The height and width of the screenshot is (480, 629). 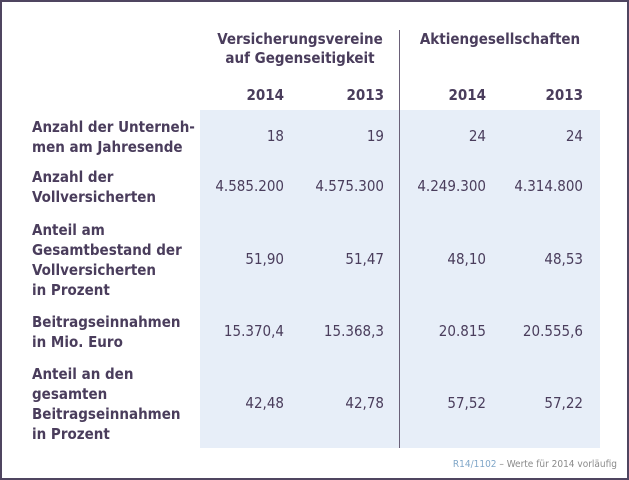 I want to click on row-label-line: Anteil an den, so click(x=83, y=374).